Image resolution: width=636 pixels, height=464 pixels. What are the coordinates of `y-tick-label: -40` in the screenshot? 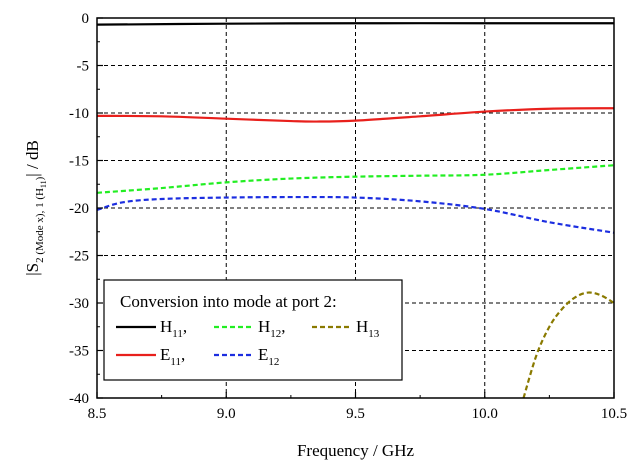 It's located at (79, 399).